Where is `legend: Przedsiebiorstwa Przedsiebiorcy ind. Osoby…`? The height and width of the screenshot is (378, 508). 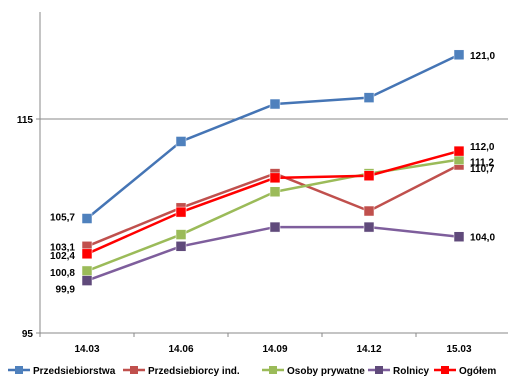 legend: Przedsiebiorstwa Przedsiebiorcy ind. Osoby… is located at coordinates (252, 371).